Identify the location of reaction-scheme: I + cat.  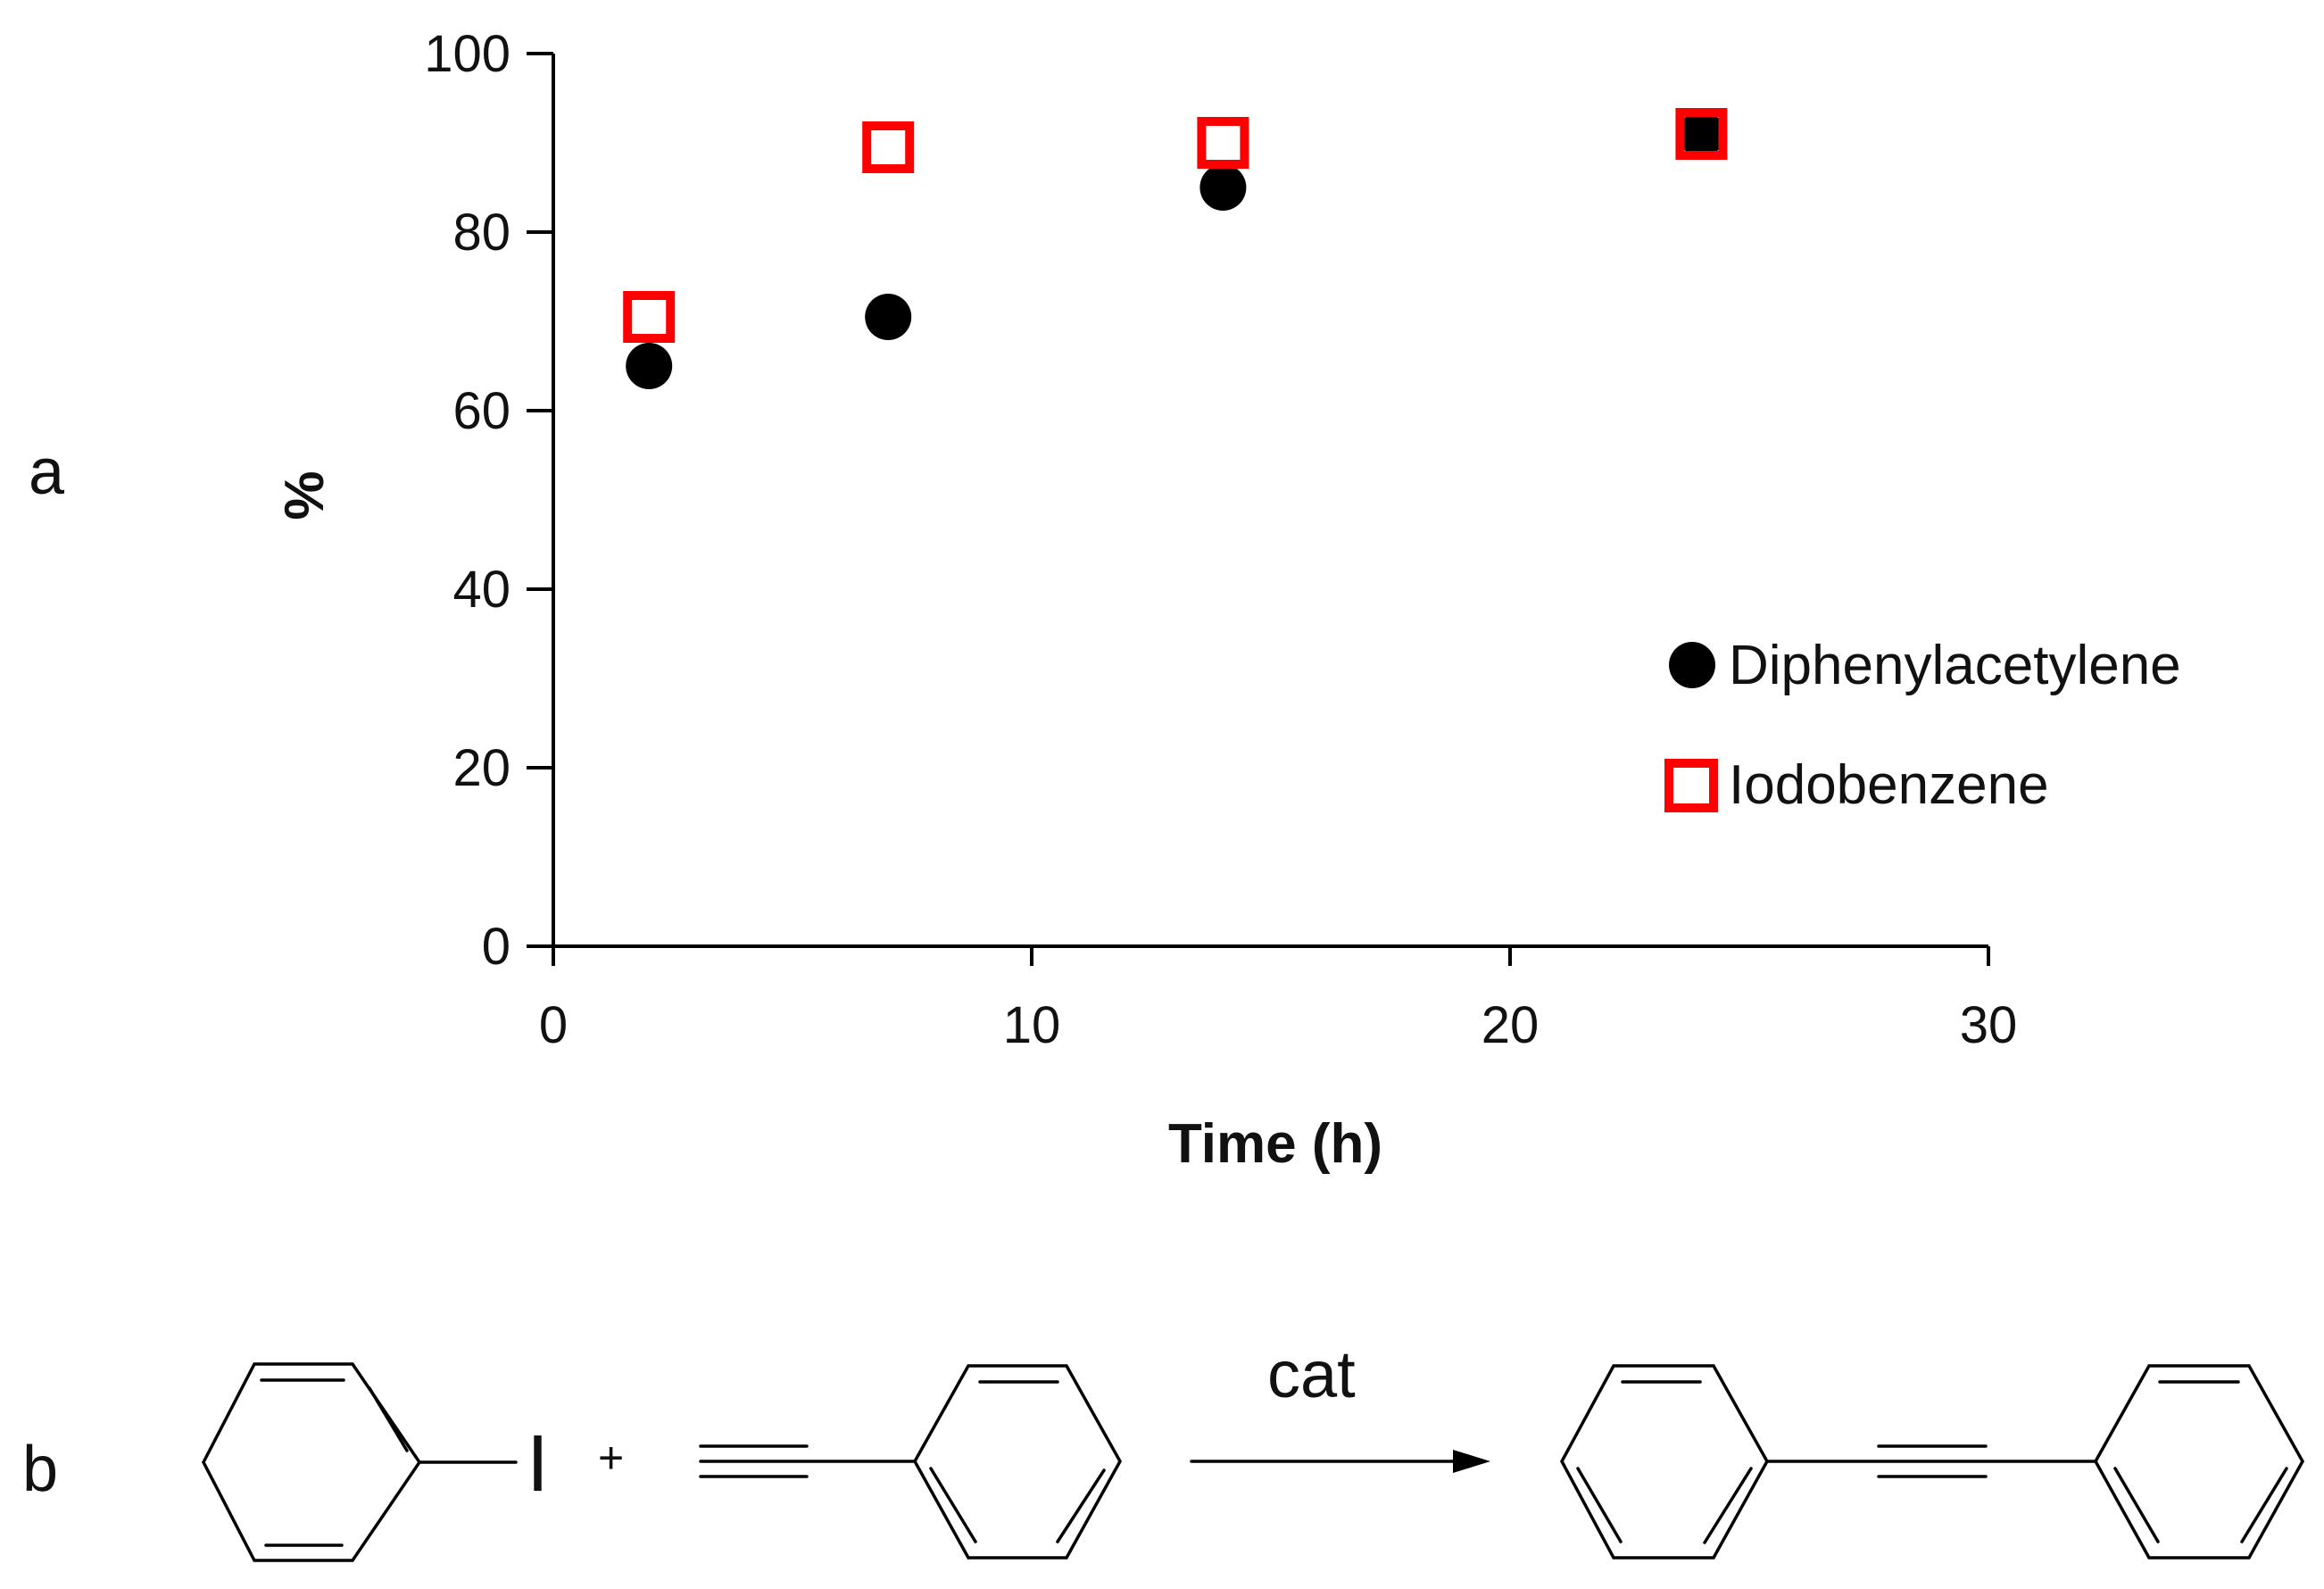
(1253, 1449).